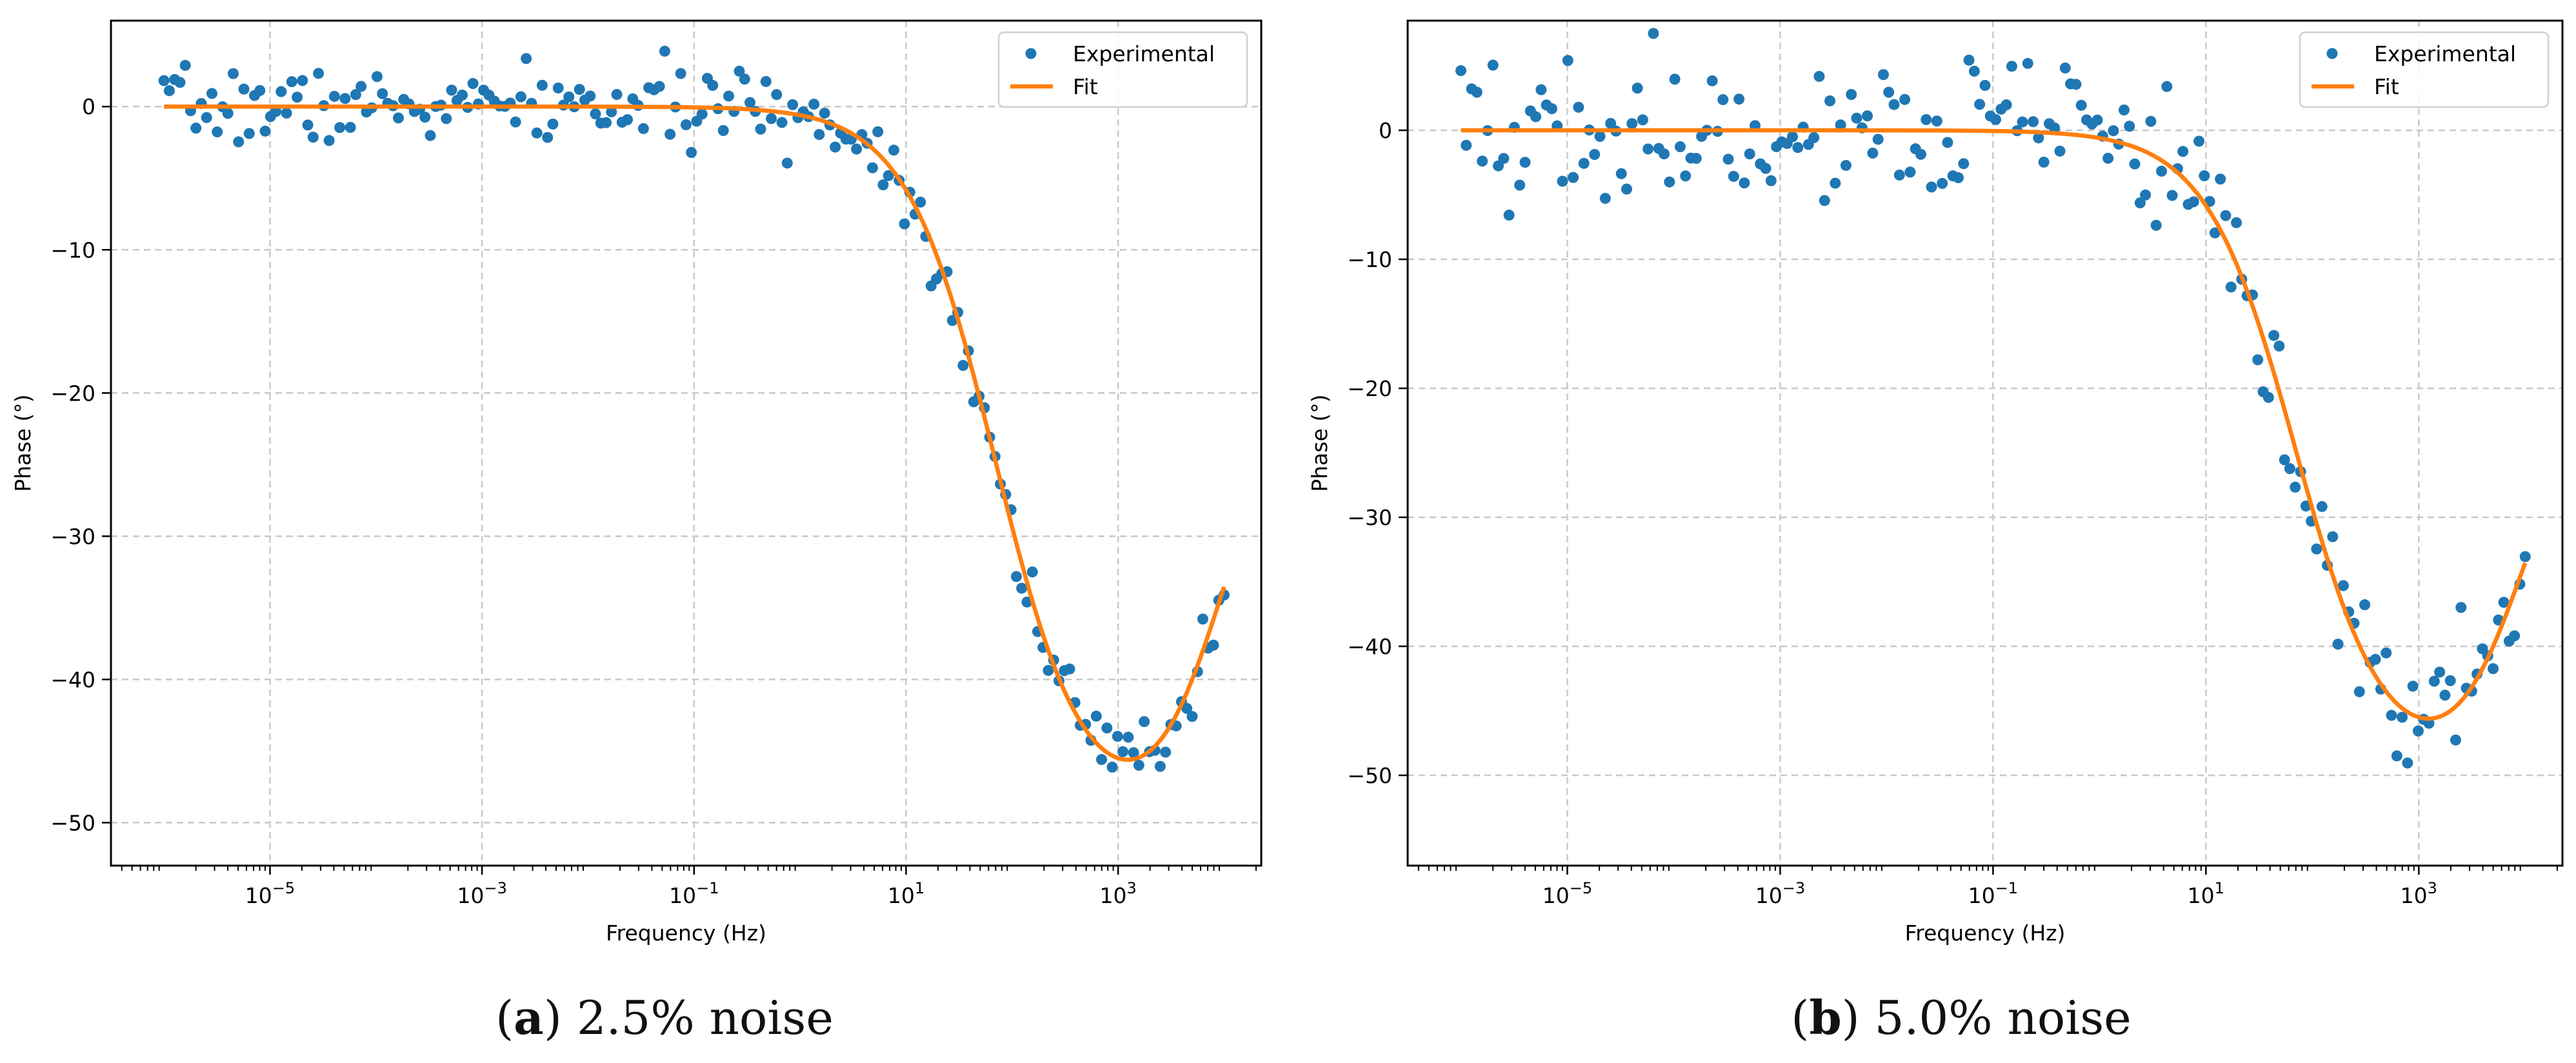  Describe the element at coordinates (686, 933) in the screenshot. I see `x-axis-label: Frequency (Hz)` at that location.